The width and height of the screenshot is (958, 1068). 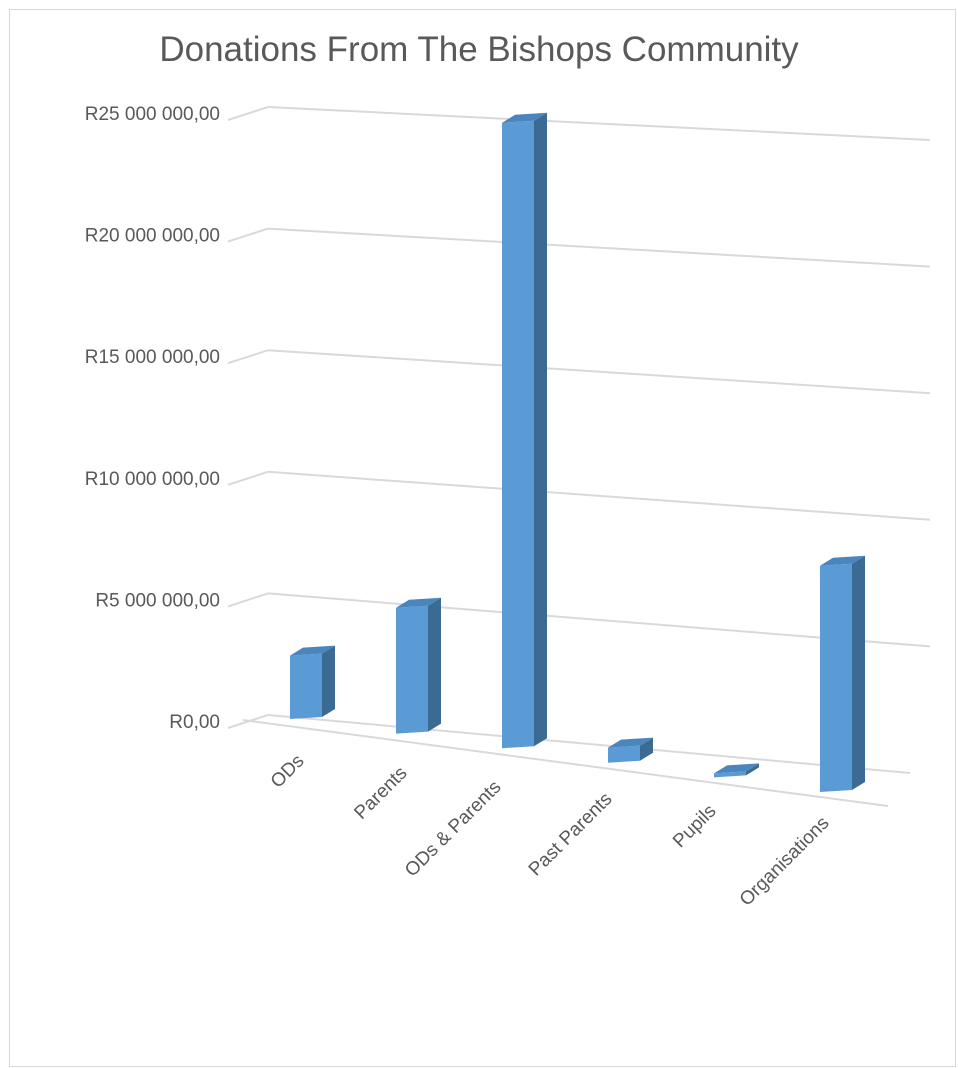 I want to click on y-tick-label: R10 000 000,00, so click(x=152, y=479).